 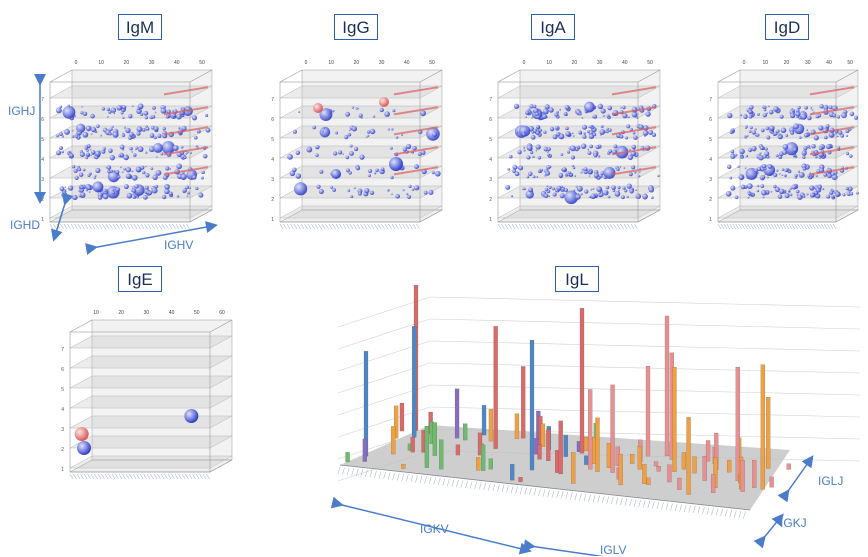 I want to click on label-iglv: IGLV, so click(x=613, y=550).